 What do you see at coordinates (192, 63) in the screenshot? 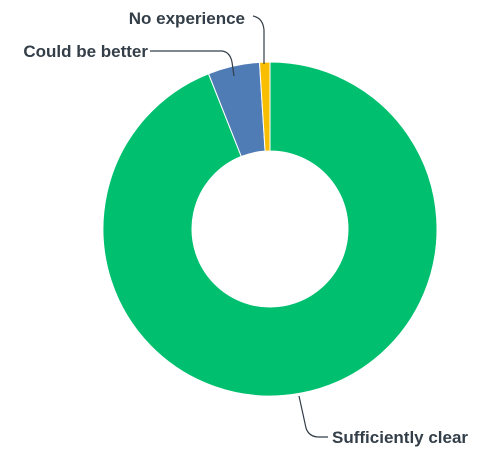
I see `leader-line-could-be-better` at bounding box center [192, 63].